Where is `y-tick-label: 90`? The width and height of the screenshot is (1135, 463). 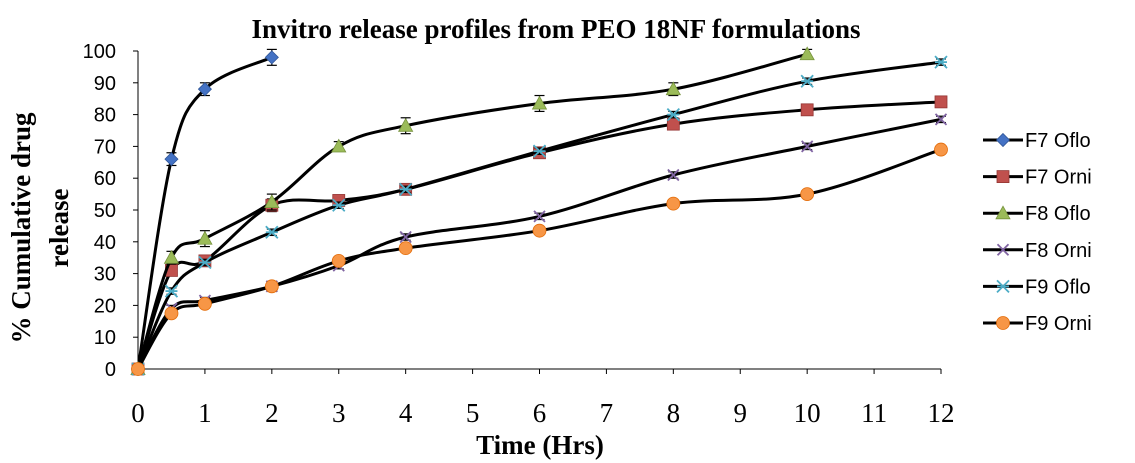 y-tick-label: 90 is located at coordinates (105, 84).